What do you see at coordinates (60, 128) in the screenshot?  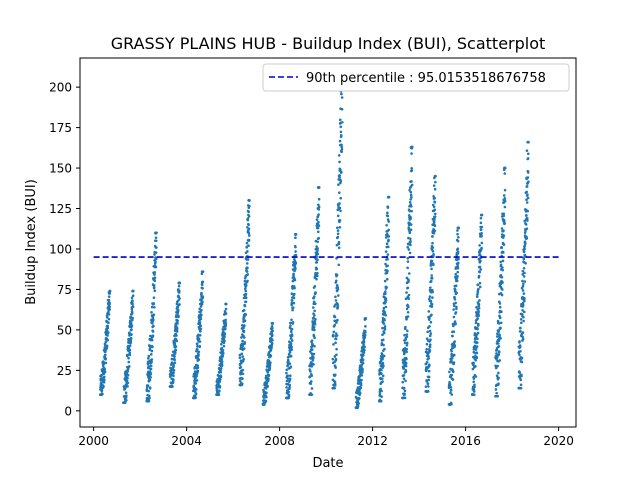 I see `y-tick-label: 175` at bounding box center [60, 128].